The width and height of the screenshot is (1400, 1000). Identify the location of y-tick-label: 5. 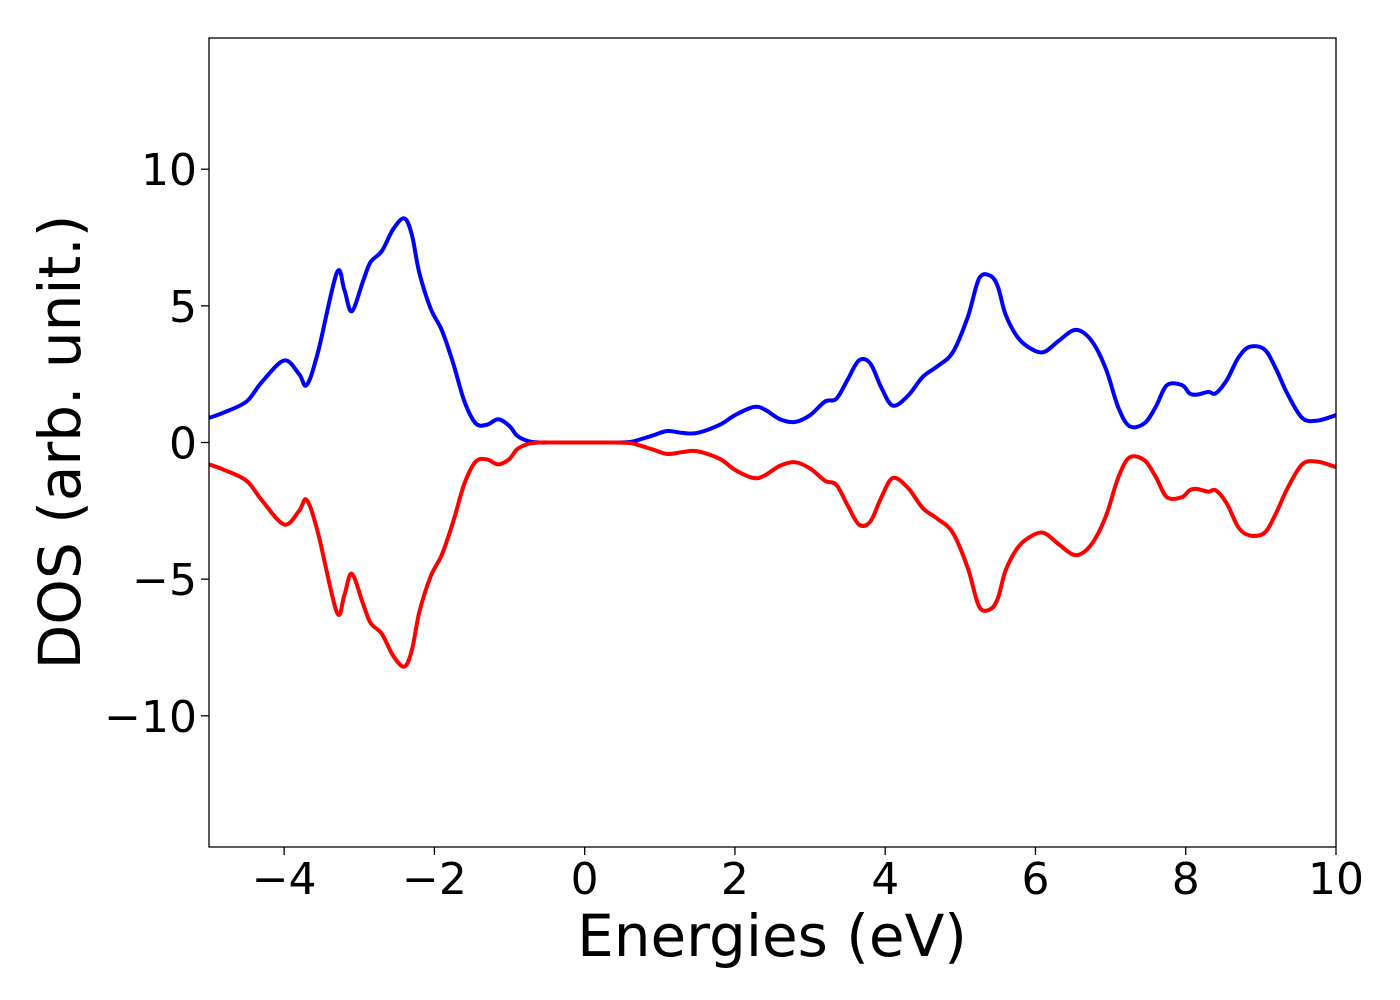
(183, 307).